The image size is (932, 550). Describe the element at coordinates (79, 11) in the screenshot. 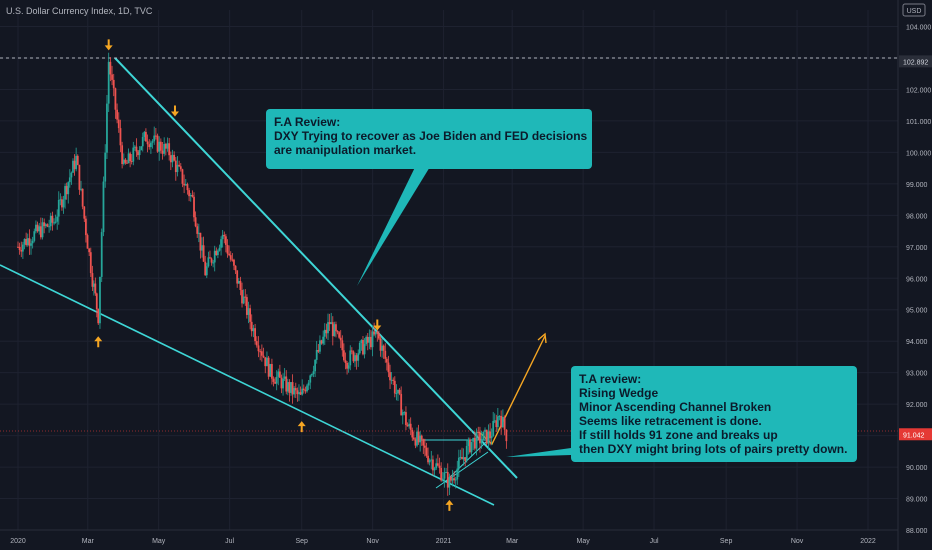

I see `chart-title: U.S. Dollar Currency Index, 1D, TVC` at that location.